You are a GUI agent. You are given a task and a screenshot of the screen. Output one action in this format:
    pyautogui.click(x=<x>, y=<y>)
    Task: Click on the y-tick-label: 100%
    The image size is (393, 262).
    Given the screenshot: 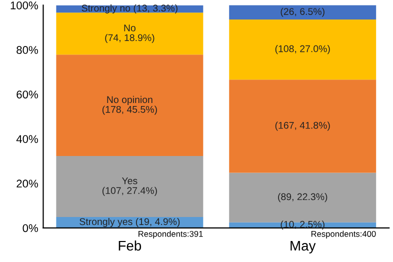 What is the action you would take?
    pyautogui.click(x=24, y=6)
    